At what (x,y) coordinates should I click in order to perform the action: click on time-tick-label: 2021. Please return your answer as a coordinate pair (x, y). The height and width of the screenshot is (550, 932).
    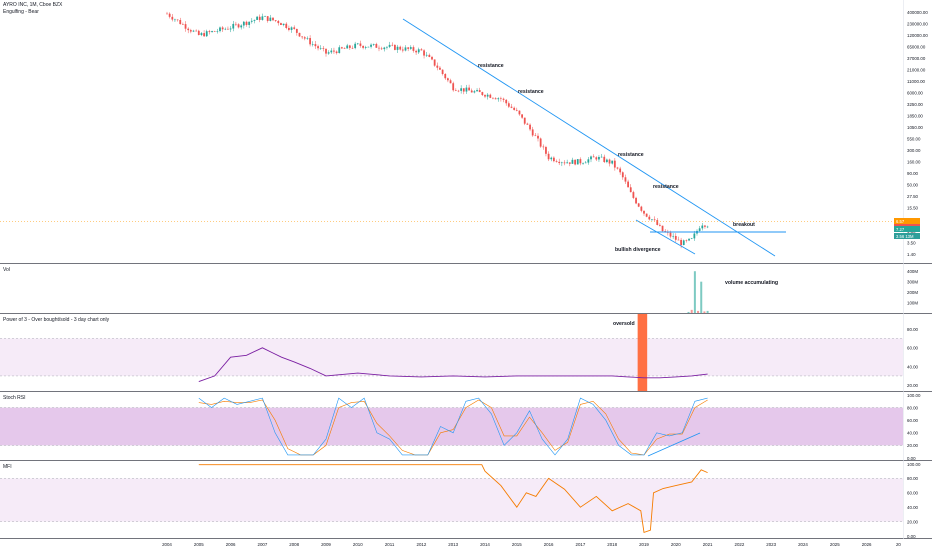
    Looking at the image, I should click on (708, 544).